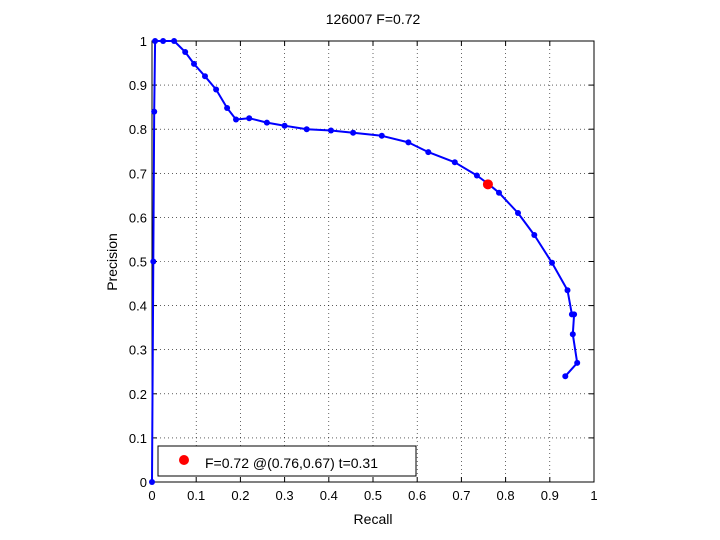 The width and height of the screenshot is (720, 540). I want to click on highlight-layer, so click(487, 184).